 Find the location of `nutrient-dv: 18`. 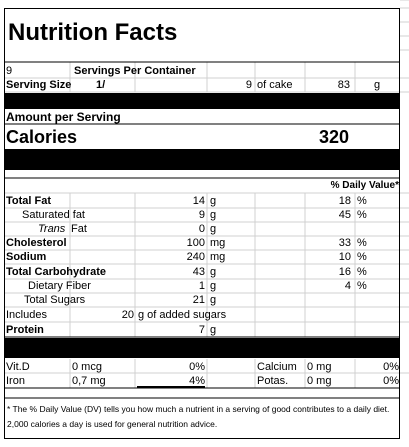

nutrient-dv: 18 is located at coordinates (344, 201).